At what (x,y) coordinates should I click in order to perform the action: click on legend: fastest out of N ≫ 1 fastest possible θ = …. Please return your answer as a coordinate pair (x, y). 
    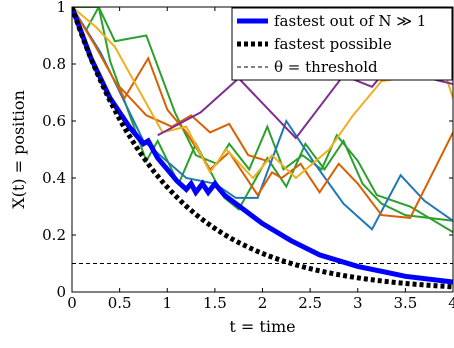
    Looking at the image, I should click on (342, 44).